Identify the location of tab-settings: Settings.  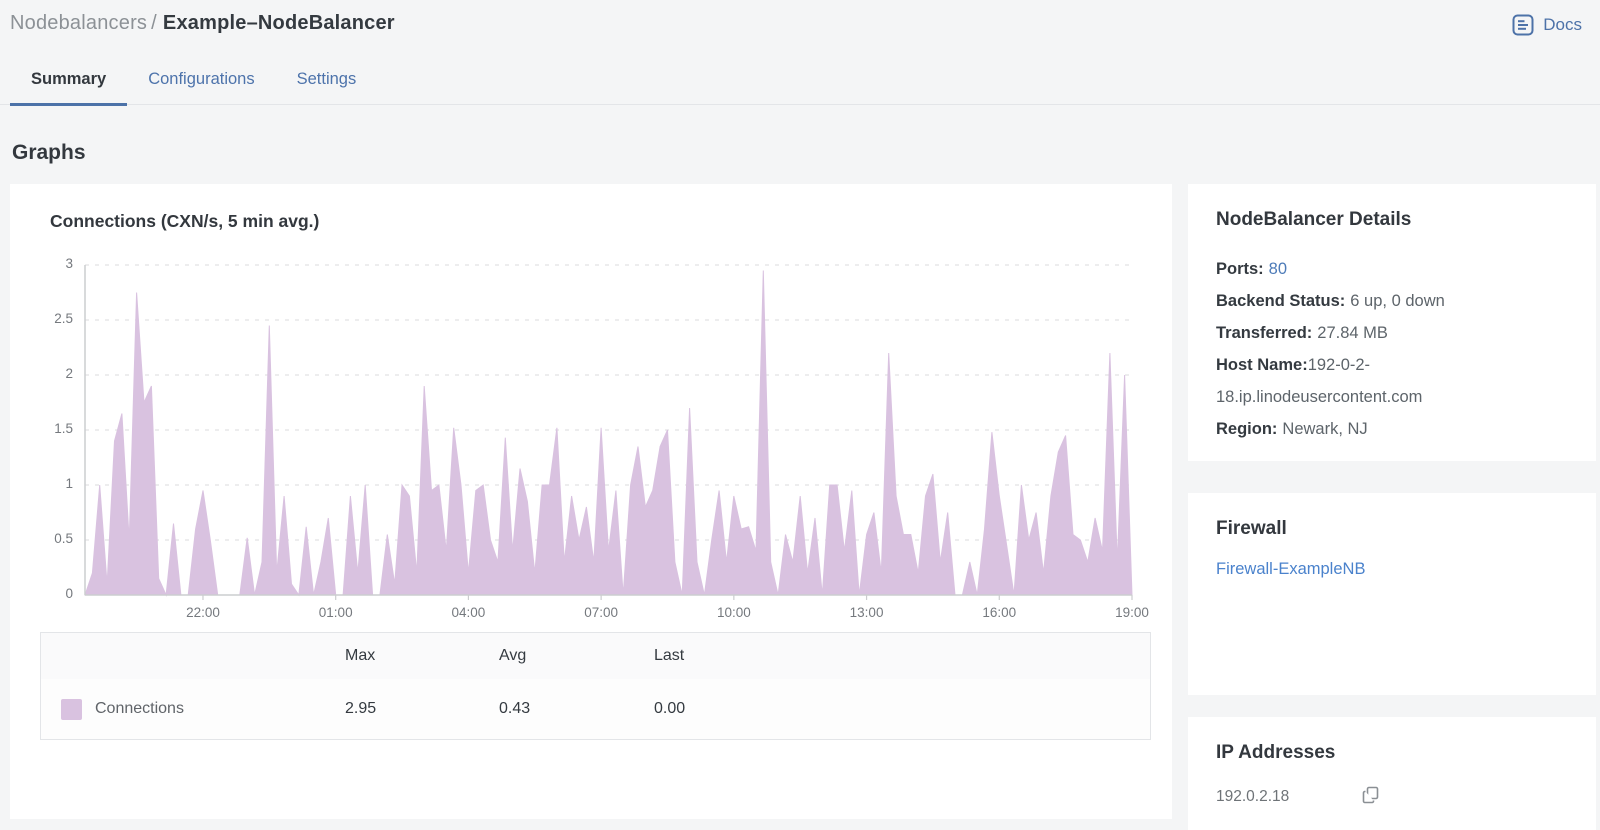
(327, 82).